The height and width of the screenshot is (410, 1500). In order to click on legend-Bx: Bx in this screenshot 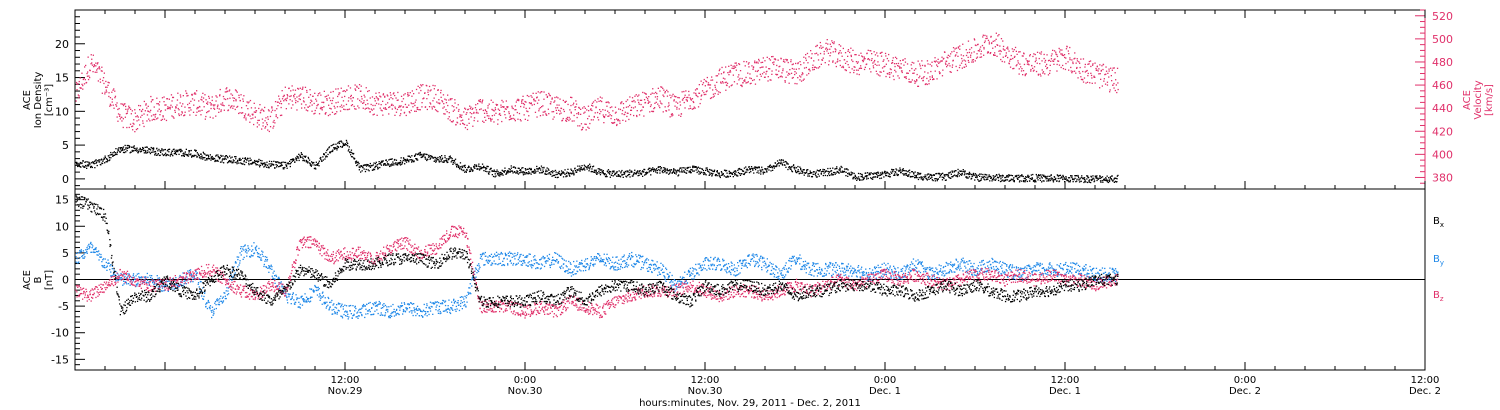, I will do `click(1438, 222)`.